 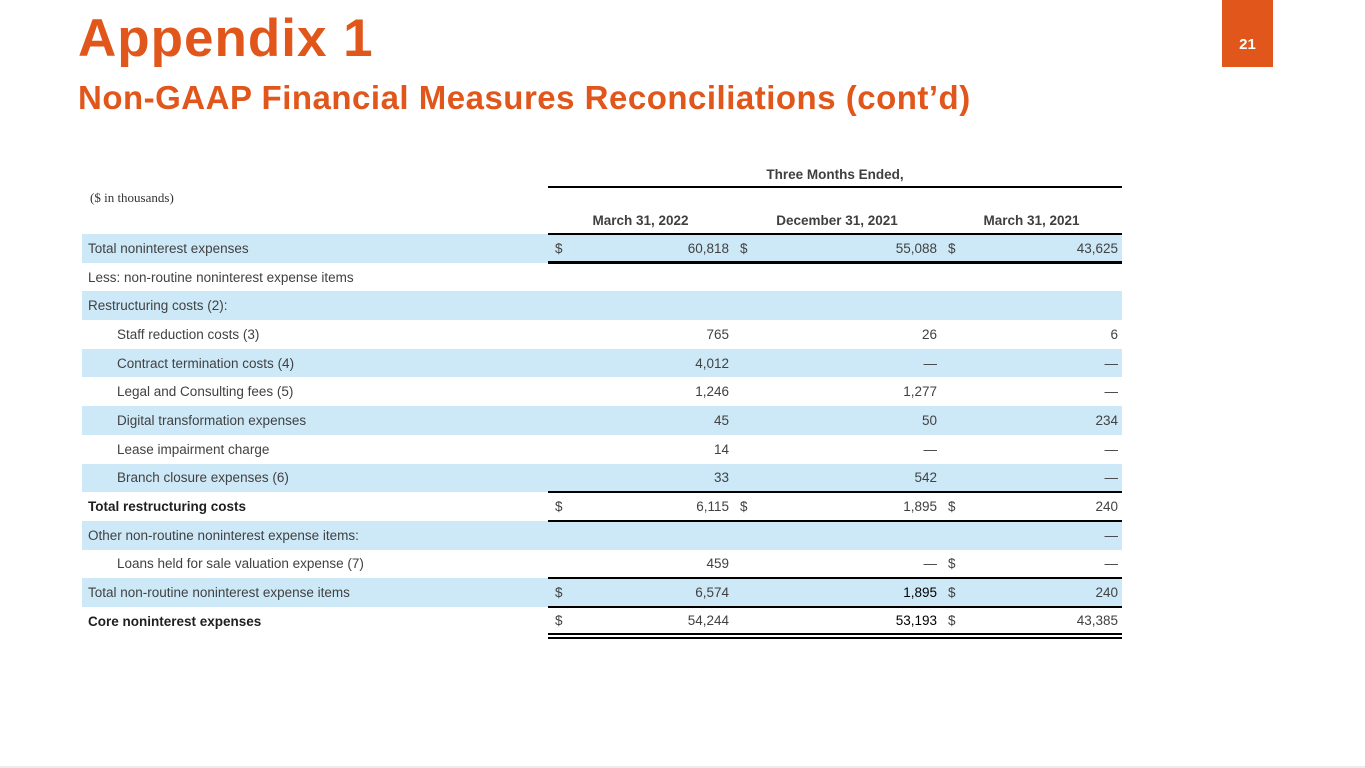 What do you see at coordinates (712, 593) in the screenshot?
I see `cell-value: 6,574` at bounding box center [712, 593].